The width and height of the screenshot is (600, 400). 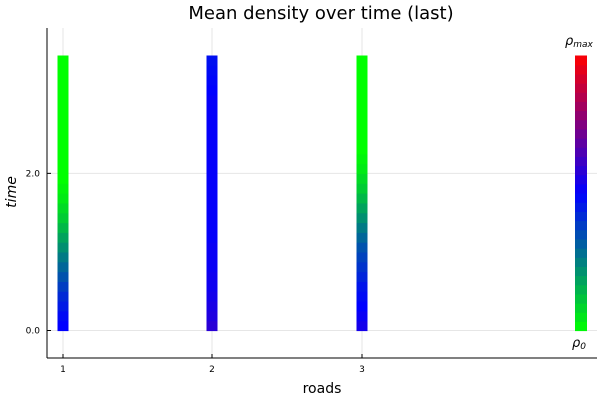 I want to click on colorbar, so click(x=581, y=193).